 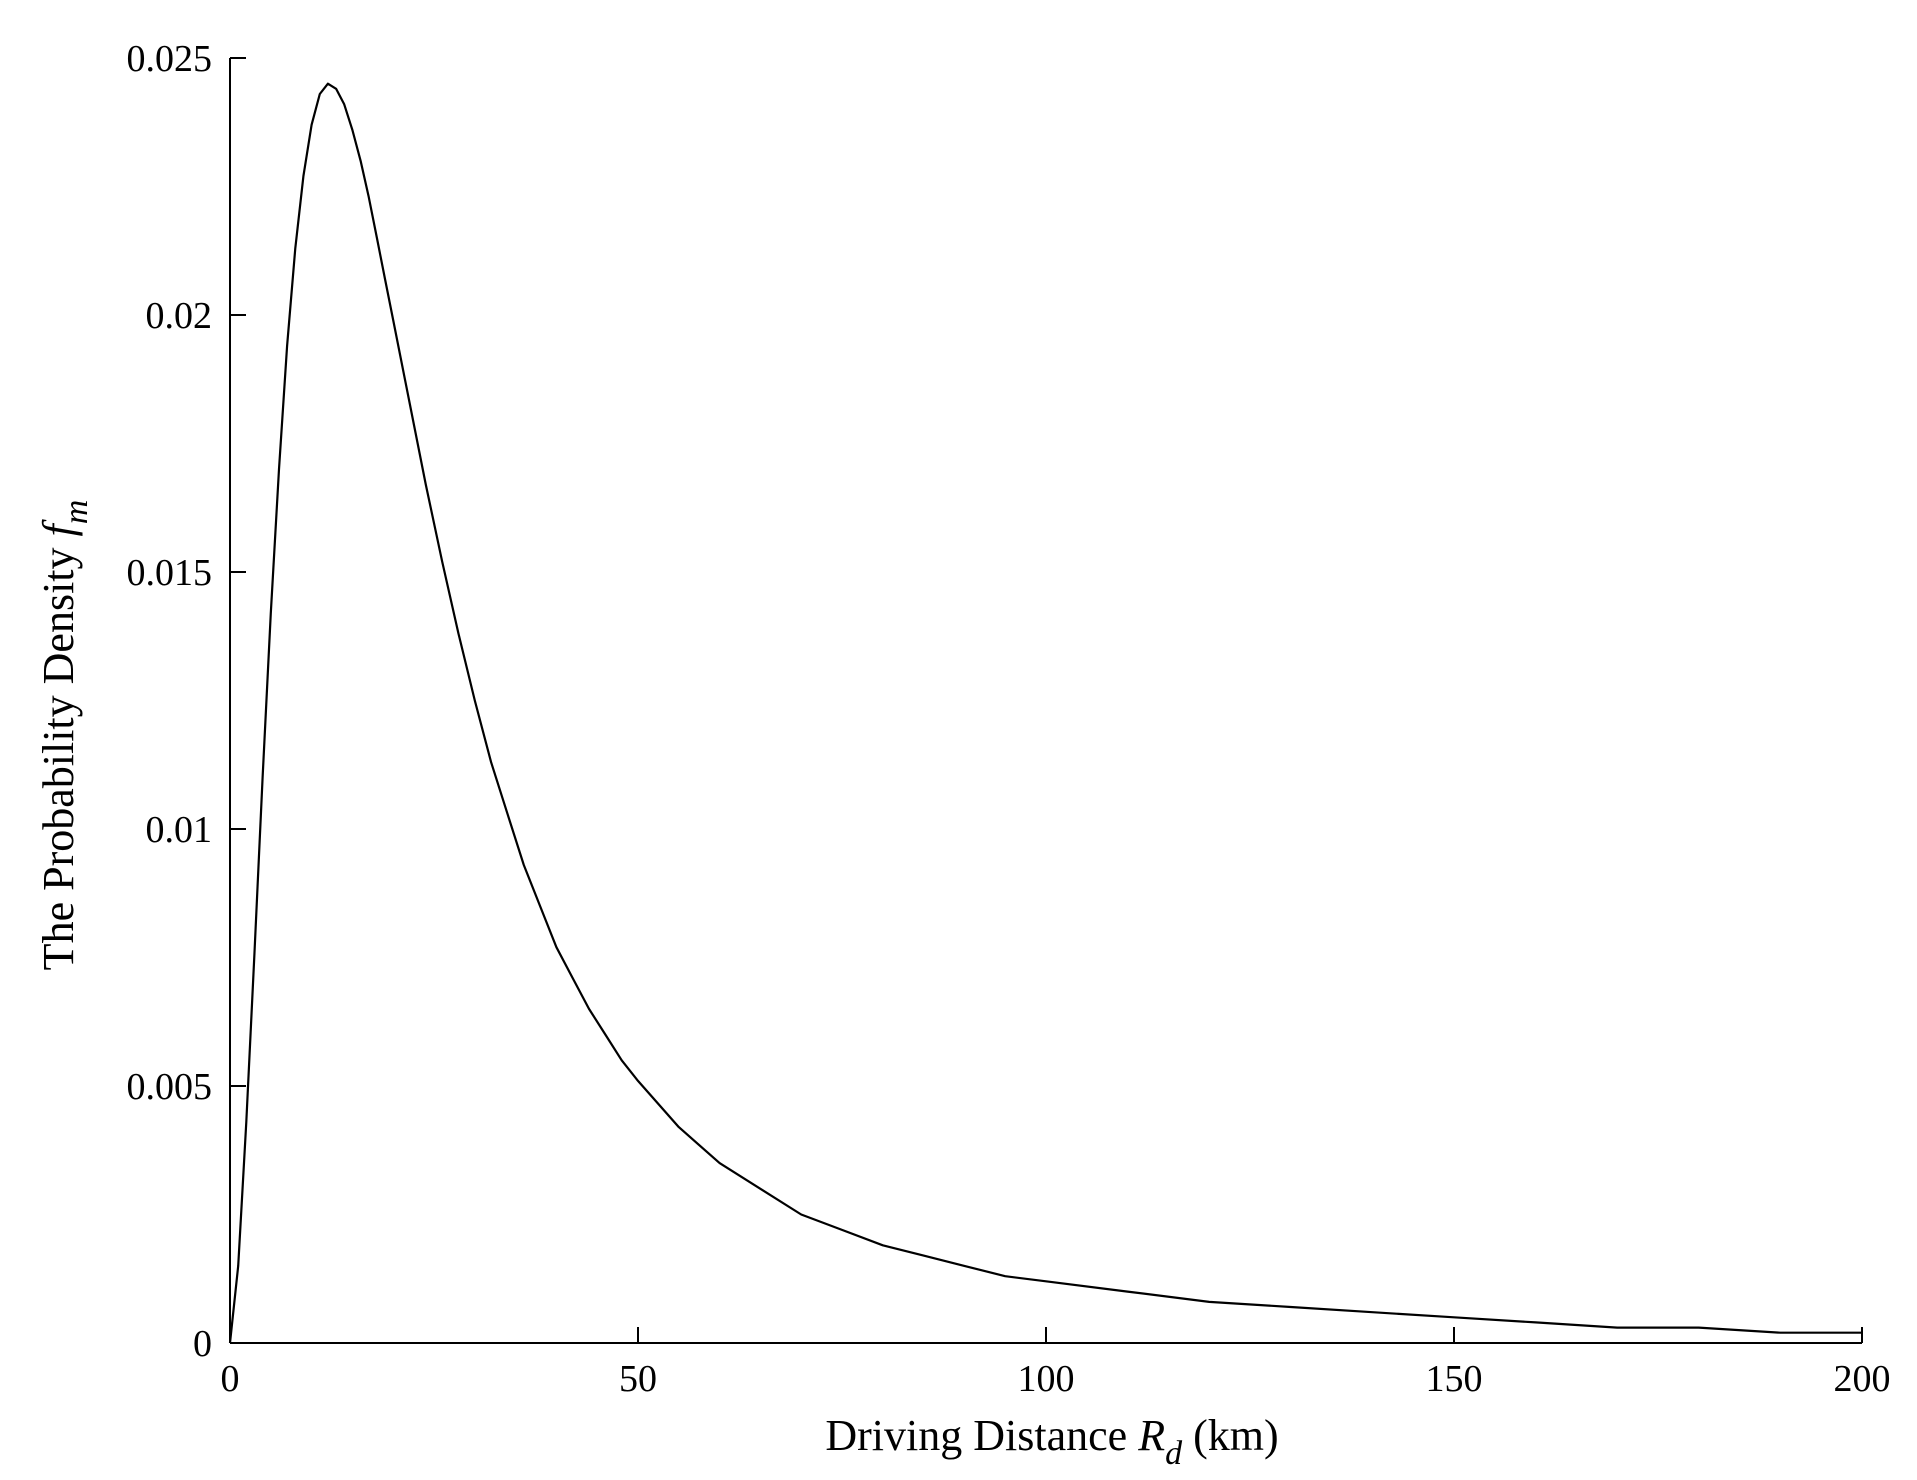 I want to click on y-tick-label: 0.01, so click(x=179, y=830).